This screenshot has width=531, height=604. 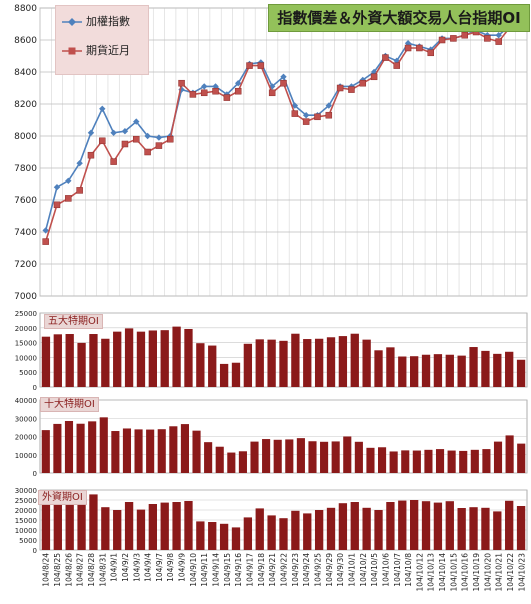 I want to click on sub-chart-title-top10: 十大特期OI, so click(x=69, y=404).